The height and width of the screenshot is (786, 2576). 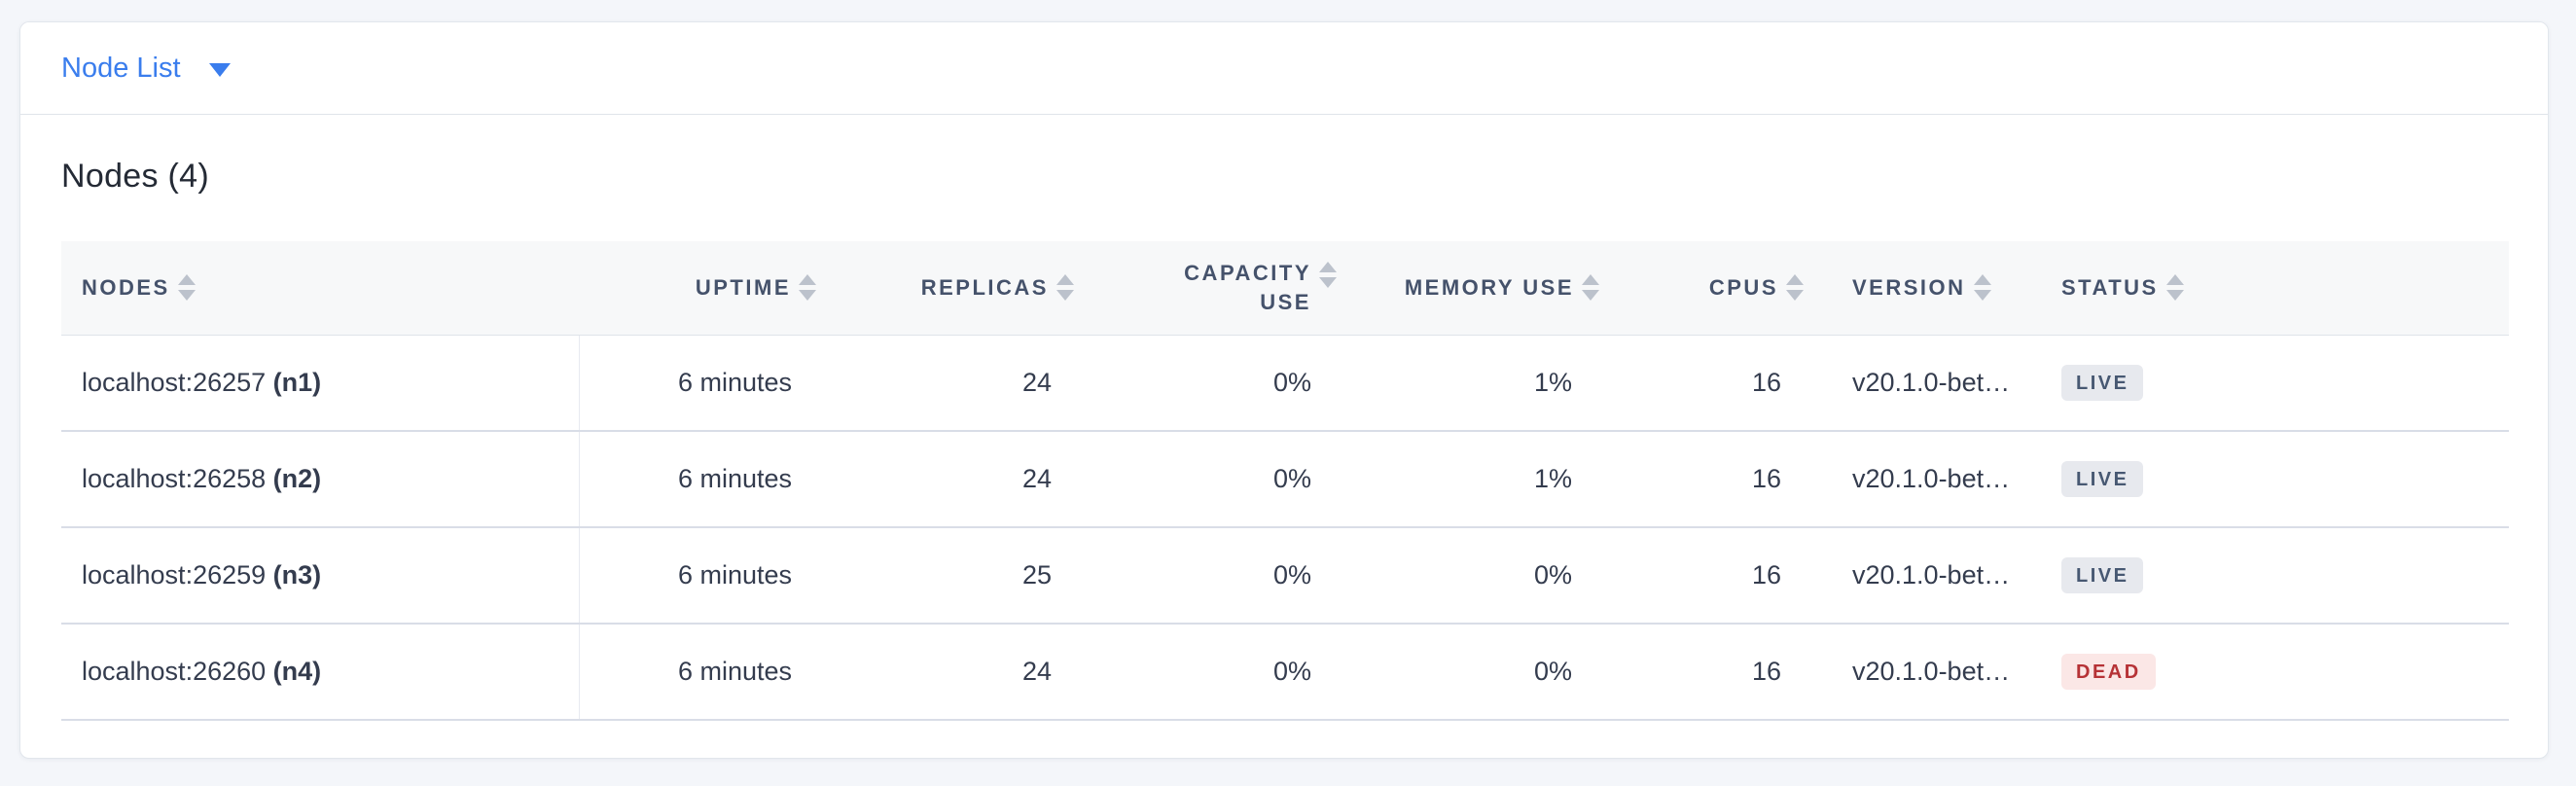 I want to click on node-id: (n2), so click(x=297, y=478).